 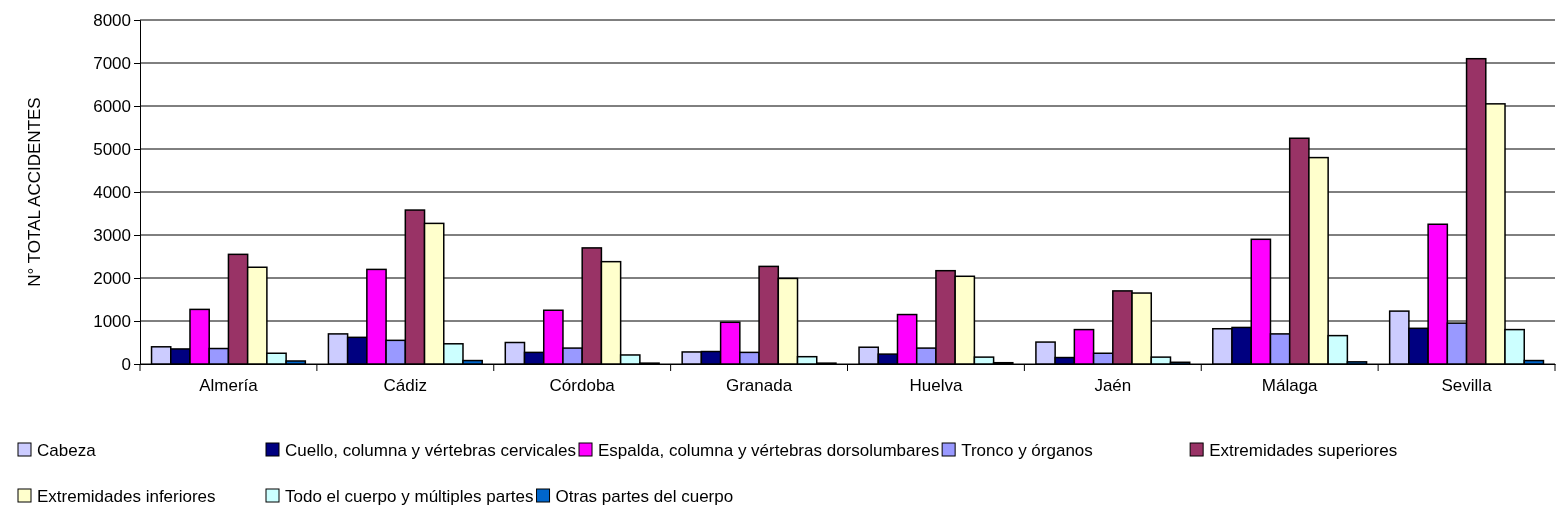 I want to click on x-tick-label: Málaga, so click(x=1290, y=385).